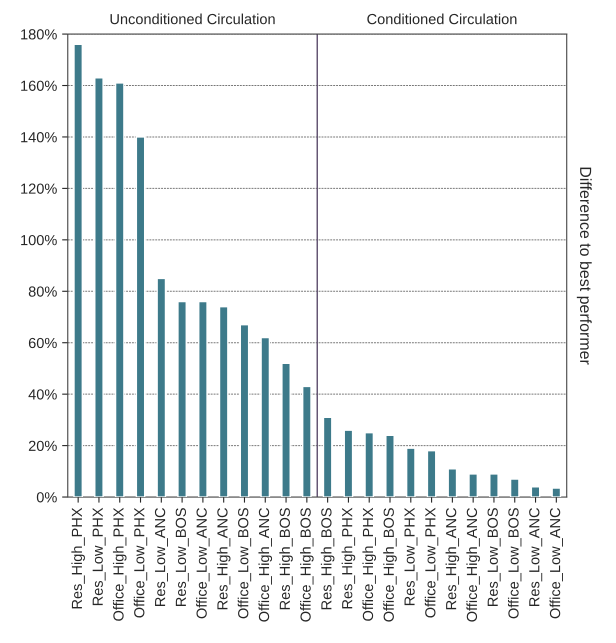 This screenshot has width=616, height=643. Describe the element at coordinates (192, 19) in the screenshot. I see `text: Unconditioned Circulation` at that location.